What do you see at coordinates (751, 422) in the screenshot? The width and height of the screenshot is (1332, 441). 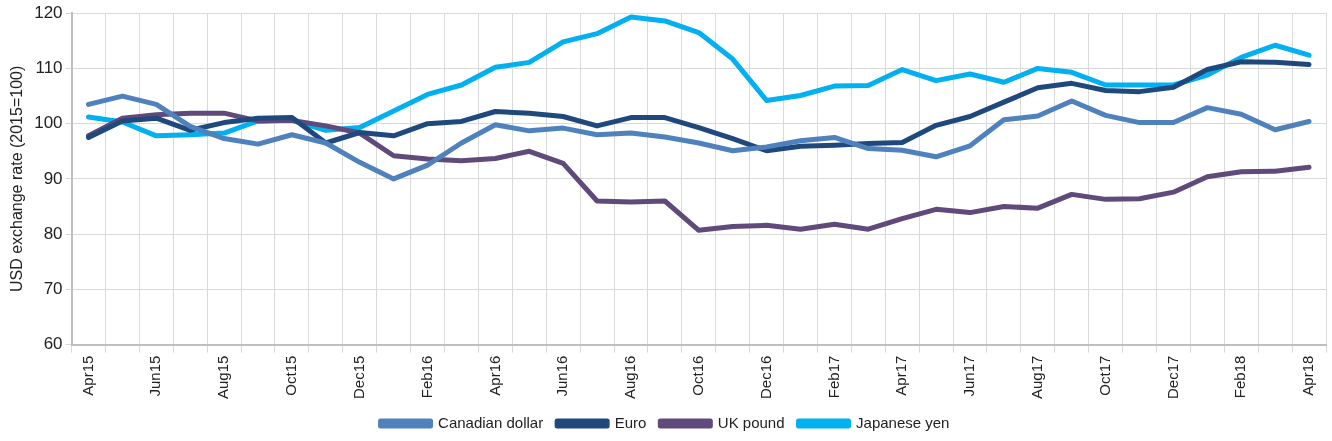 I see `legend-label: UK pound` at bounding box center [751, 422].